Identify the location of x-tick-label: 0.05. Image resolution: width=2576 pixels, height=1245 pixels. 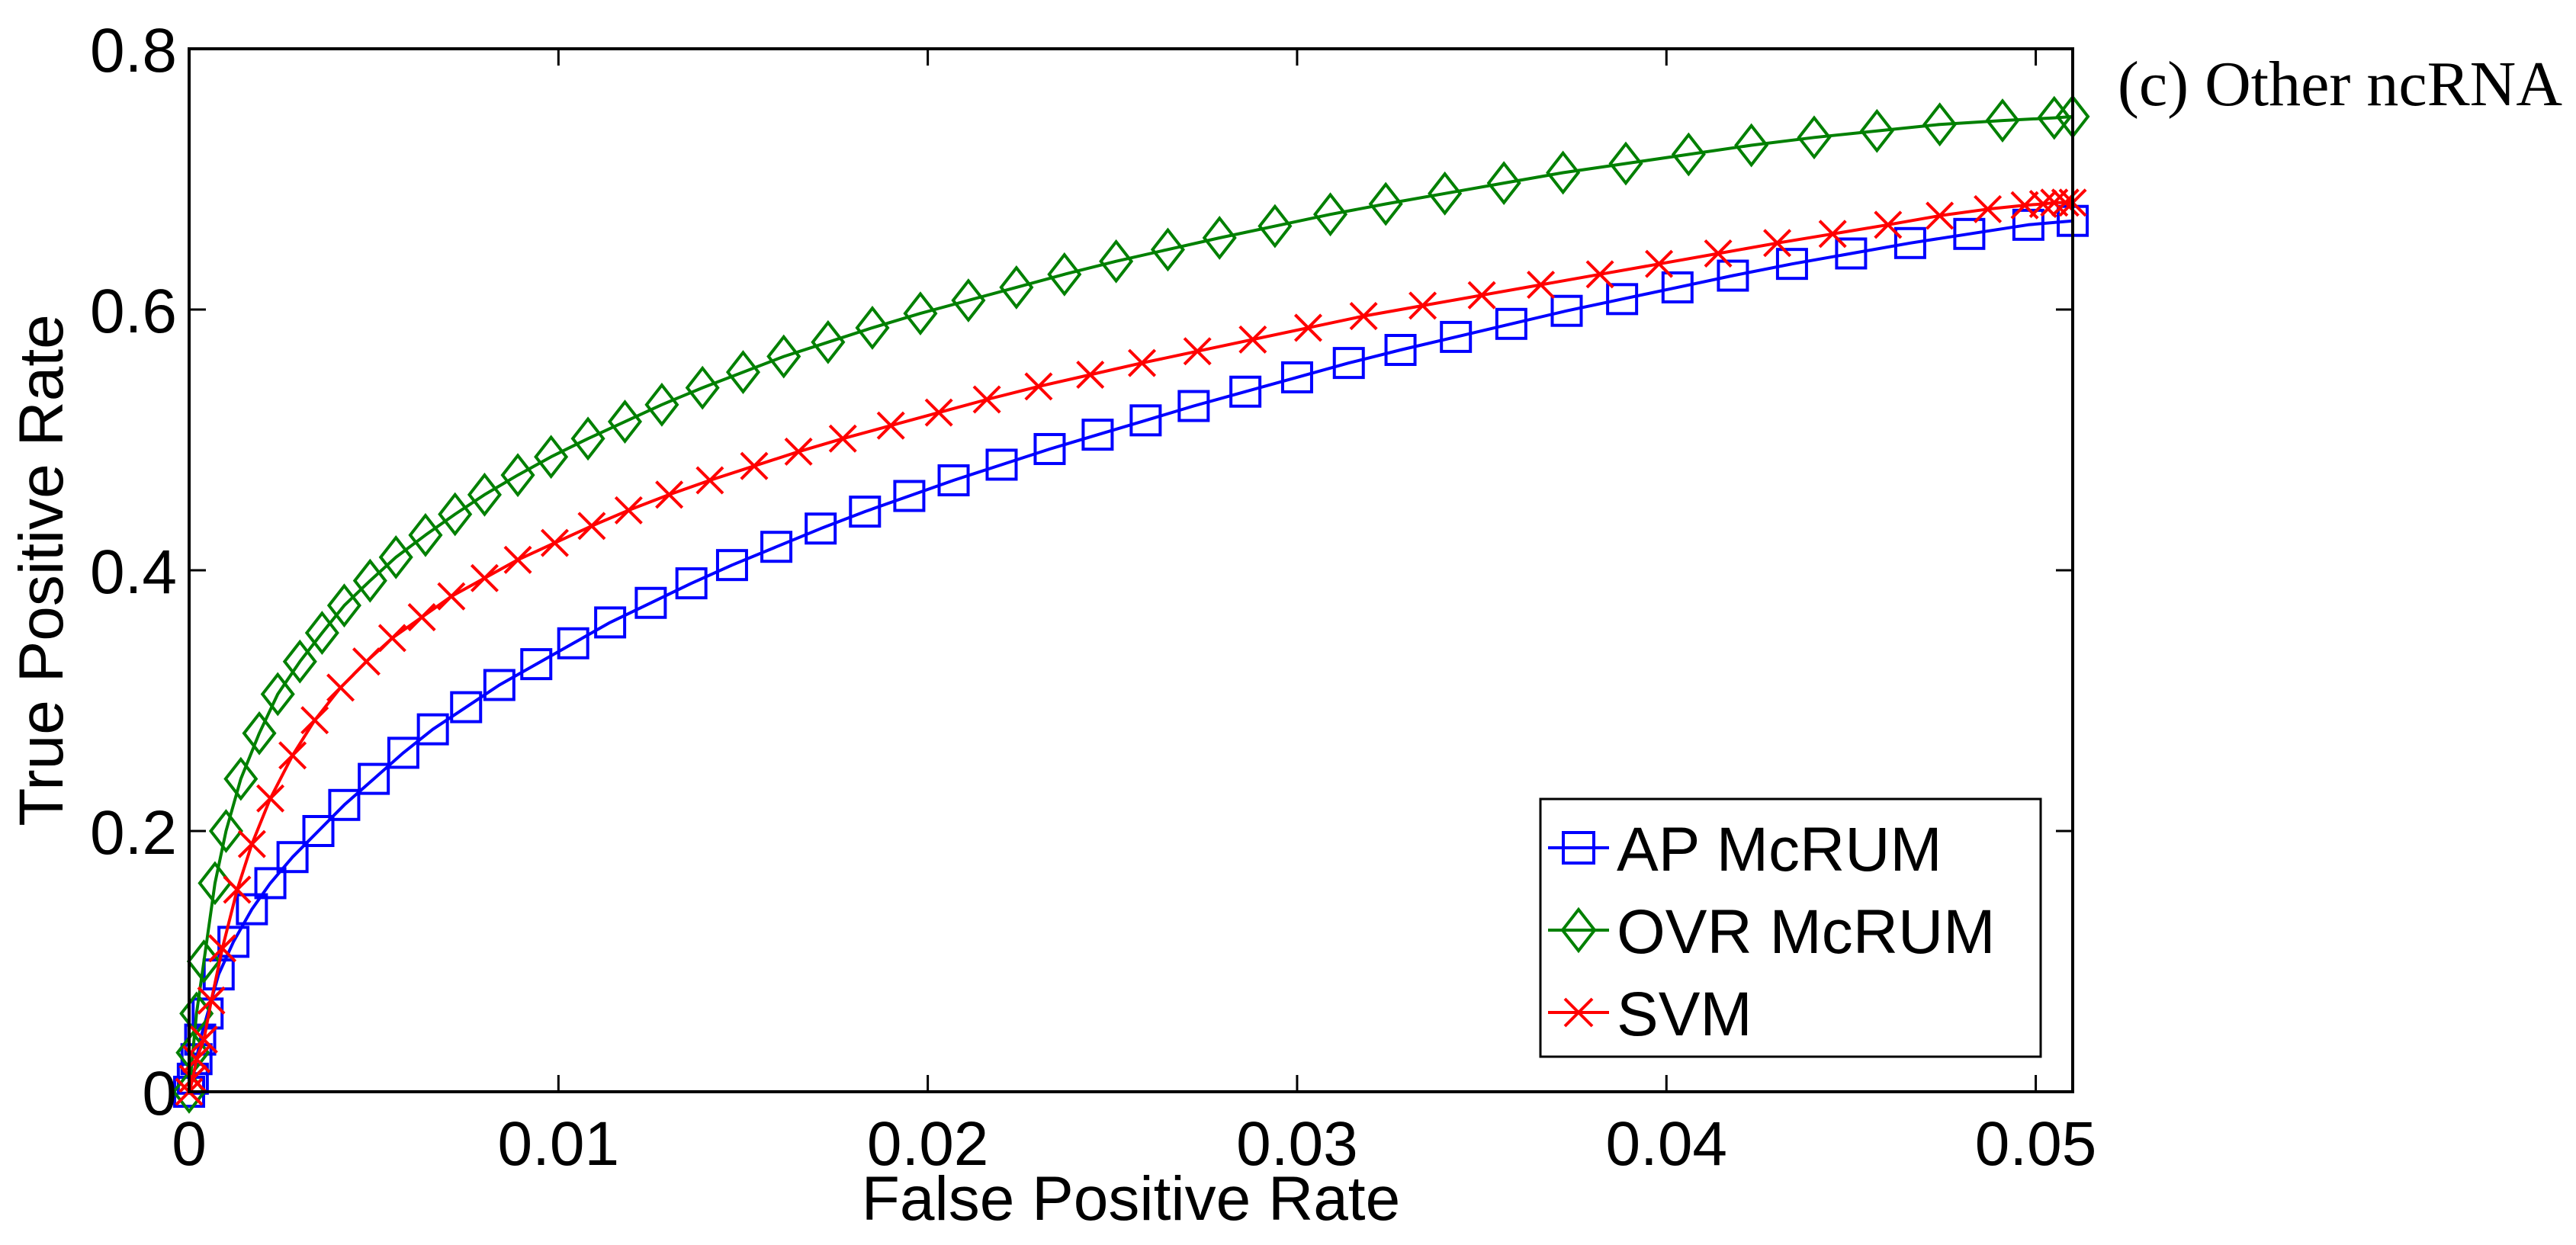
(2036, 1144).